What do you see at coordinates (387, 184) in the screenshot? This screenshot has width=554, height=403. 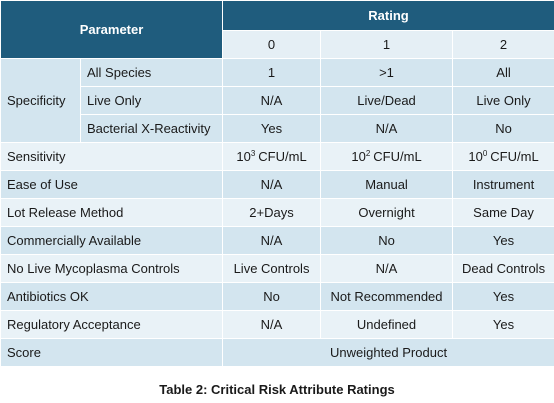 I see `rating-cell: Manual` at bounding box center [387, 184].